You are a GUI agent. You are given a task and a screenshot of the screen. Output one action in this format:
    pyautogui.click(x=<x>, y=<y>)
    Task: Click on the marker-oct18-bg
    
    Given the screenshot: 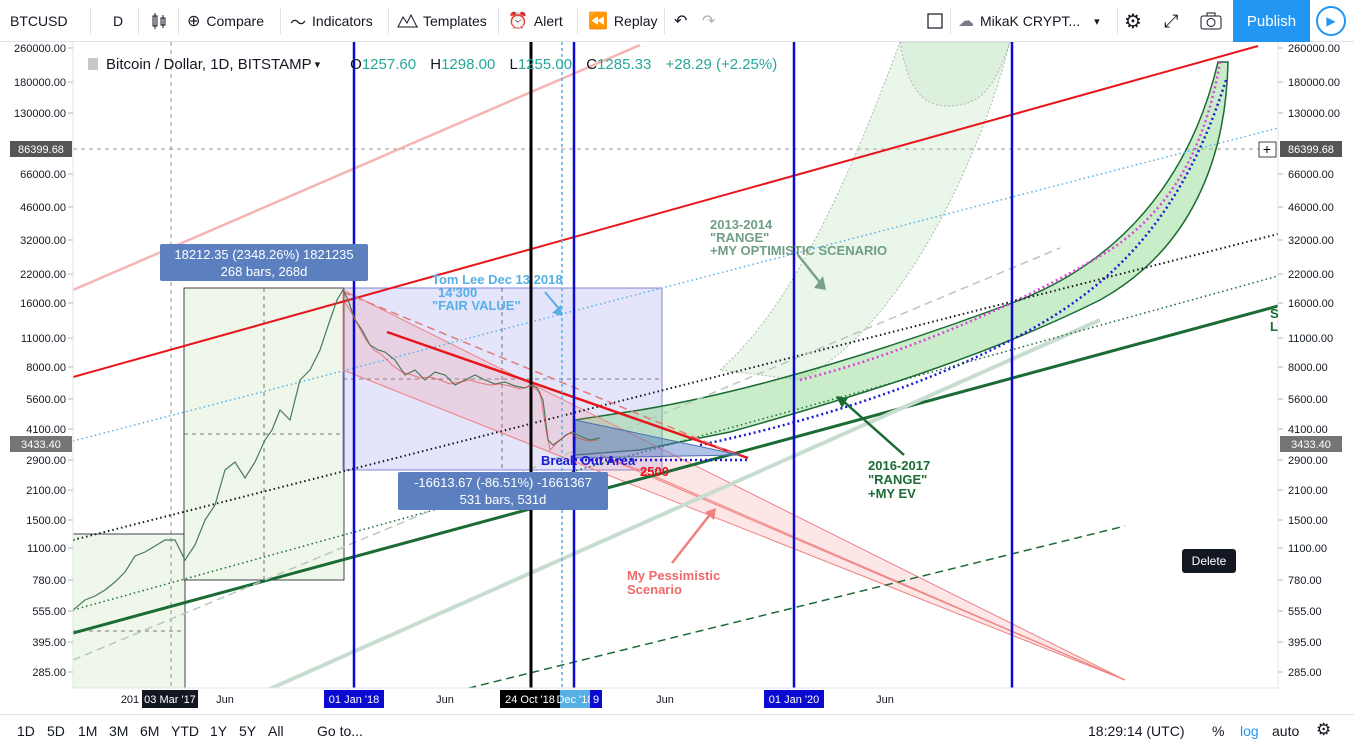 What is the action you would take?
    pyautogui.click(x=530, y=699)
    